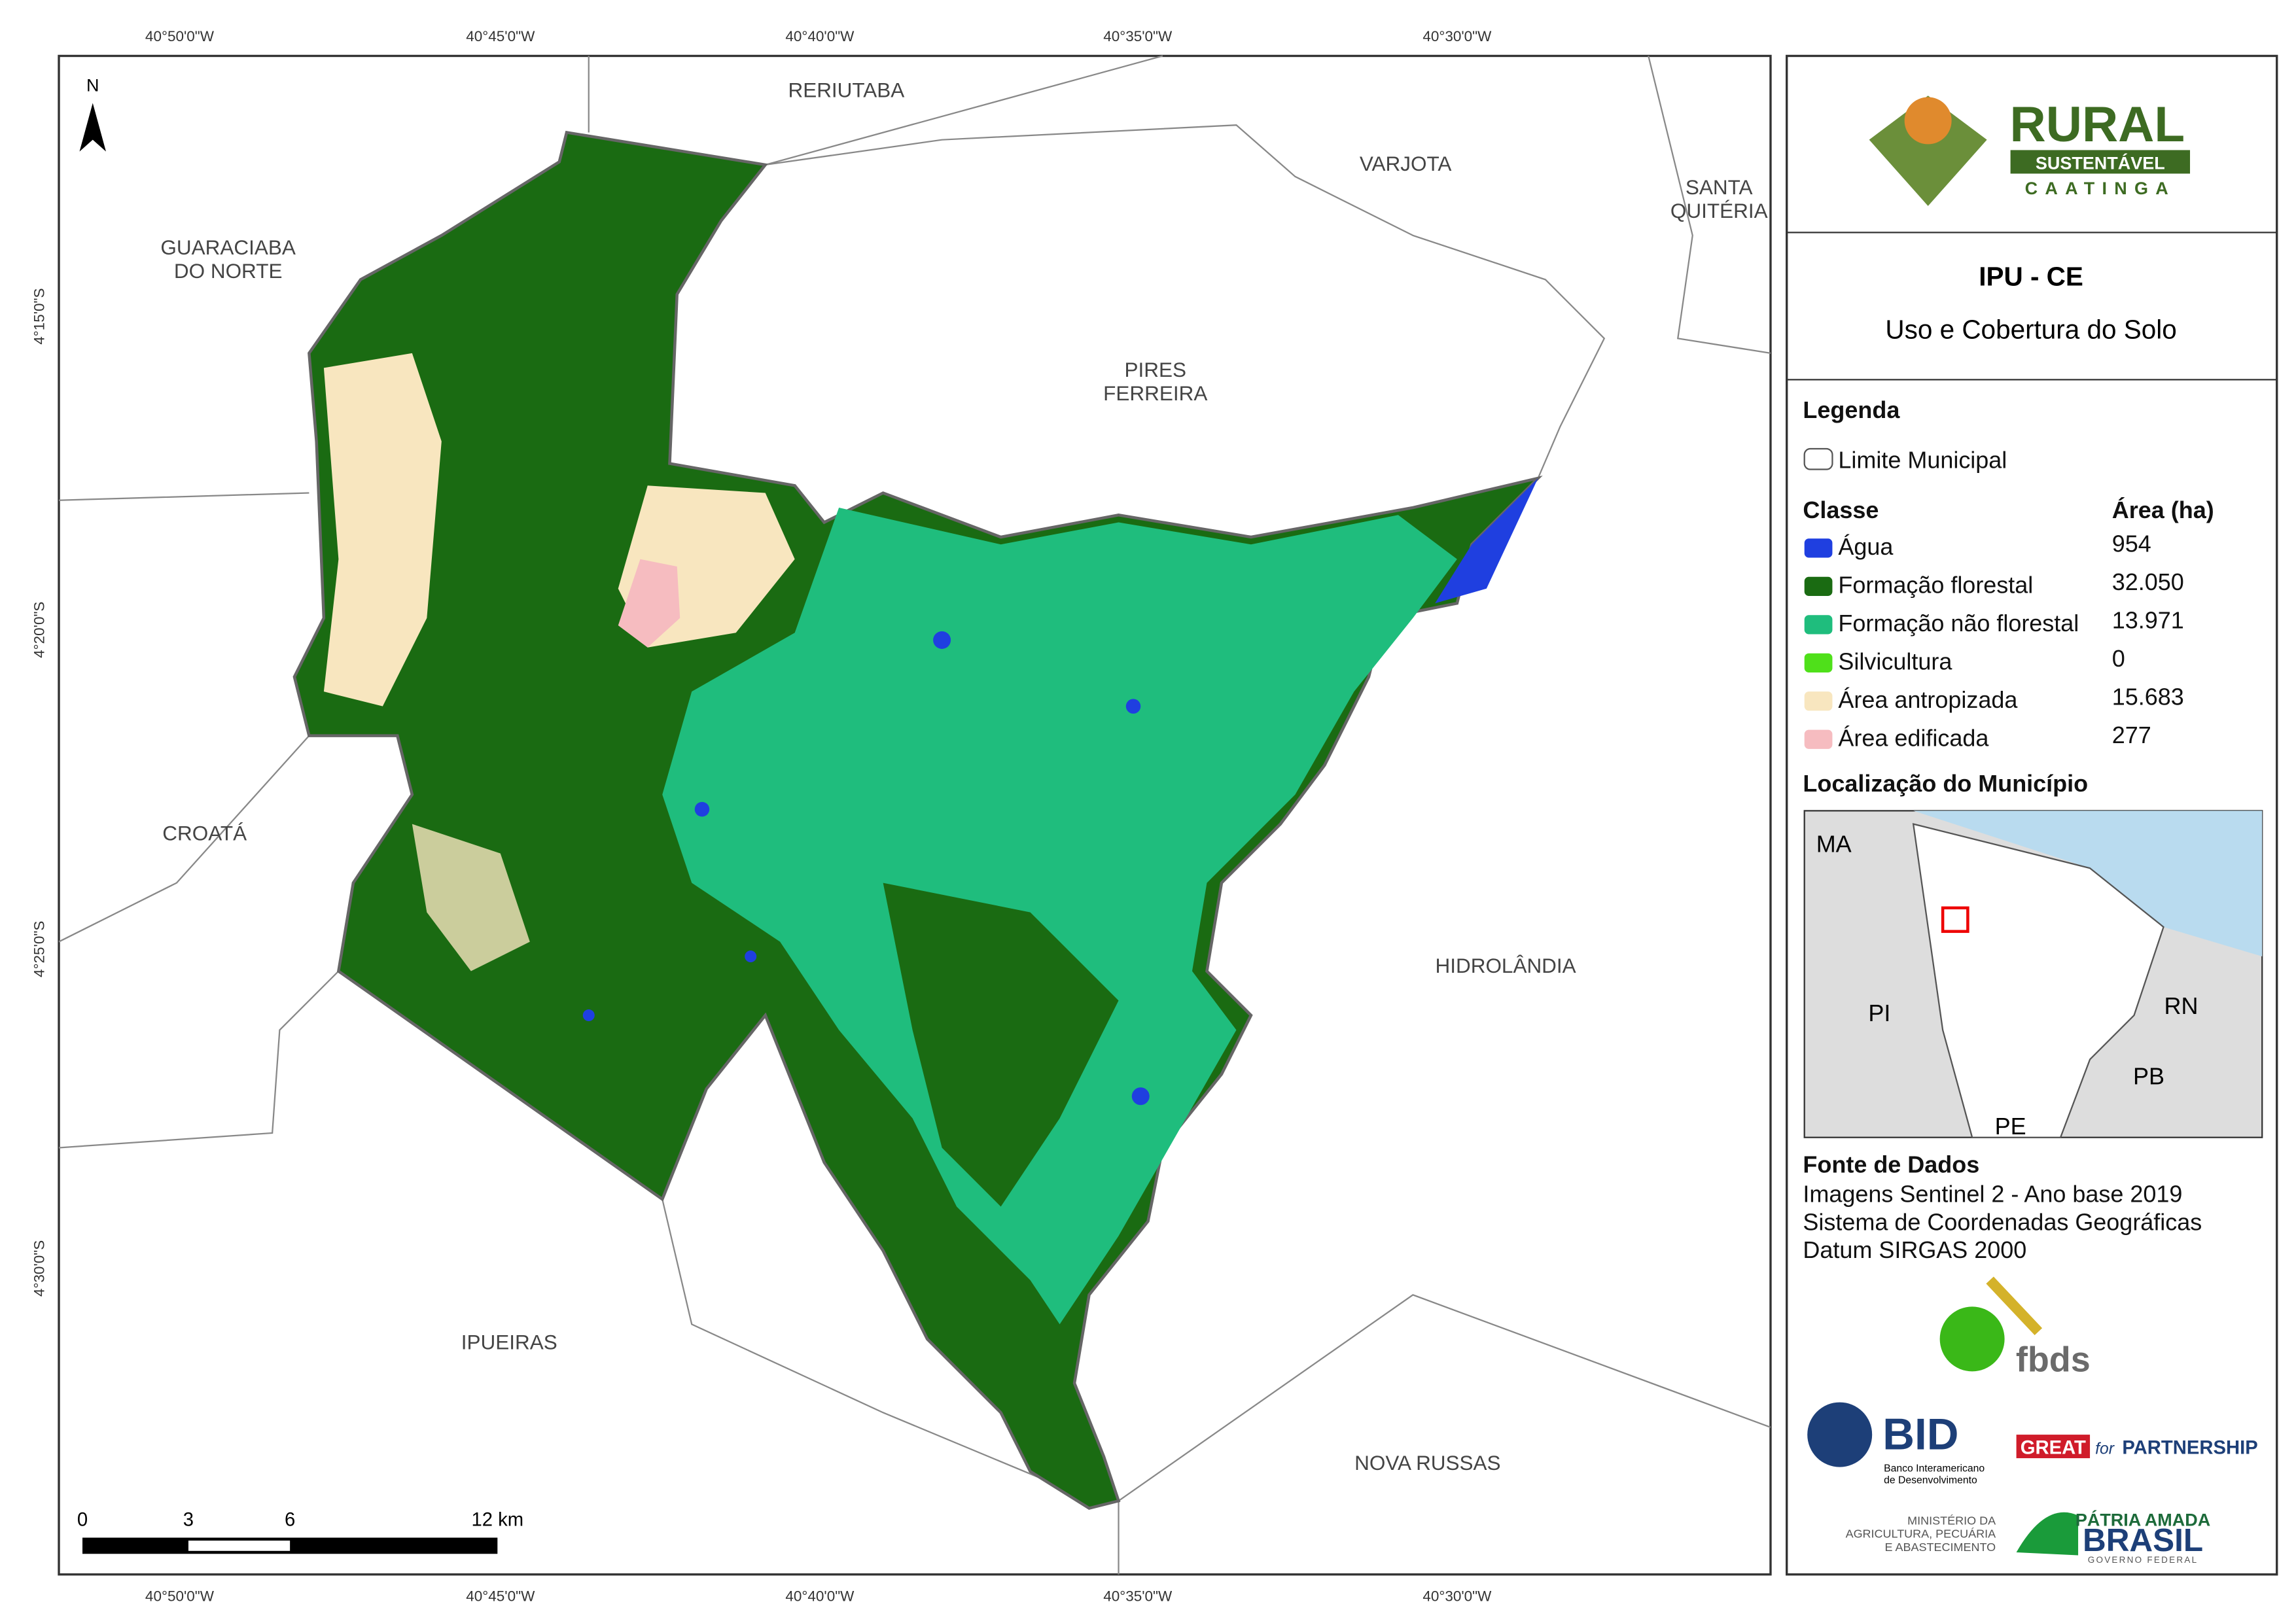 The image size is (2296, 1623). I want to click on place-label: FERREIRA, so click(1155, 393).